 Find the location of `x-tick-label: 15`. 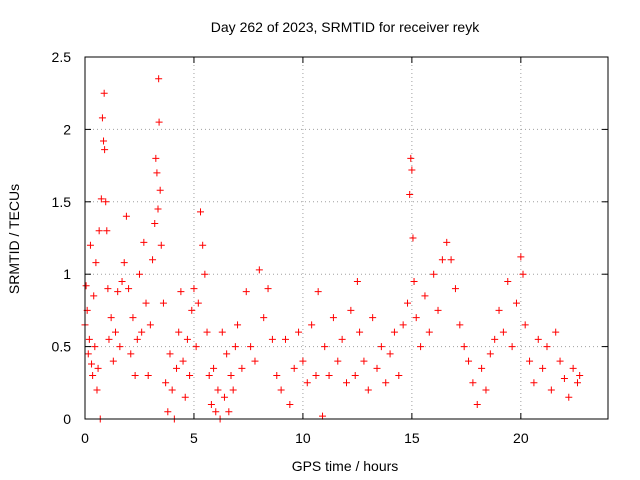

x-tick-label: 15 is located at coordinates (412, 438).